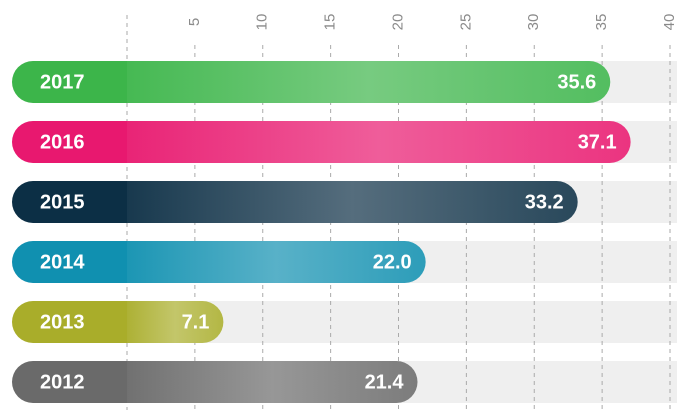 The height and width of the screenshot is (417, 677). I want to click on value-label: 21.4, so click(385, 382).